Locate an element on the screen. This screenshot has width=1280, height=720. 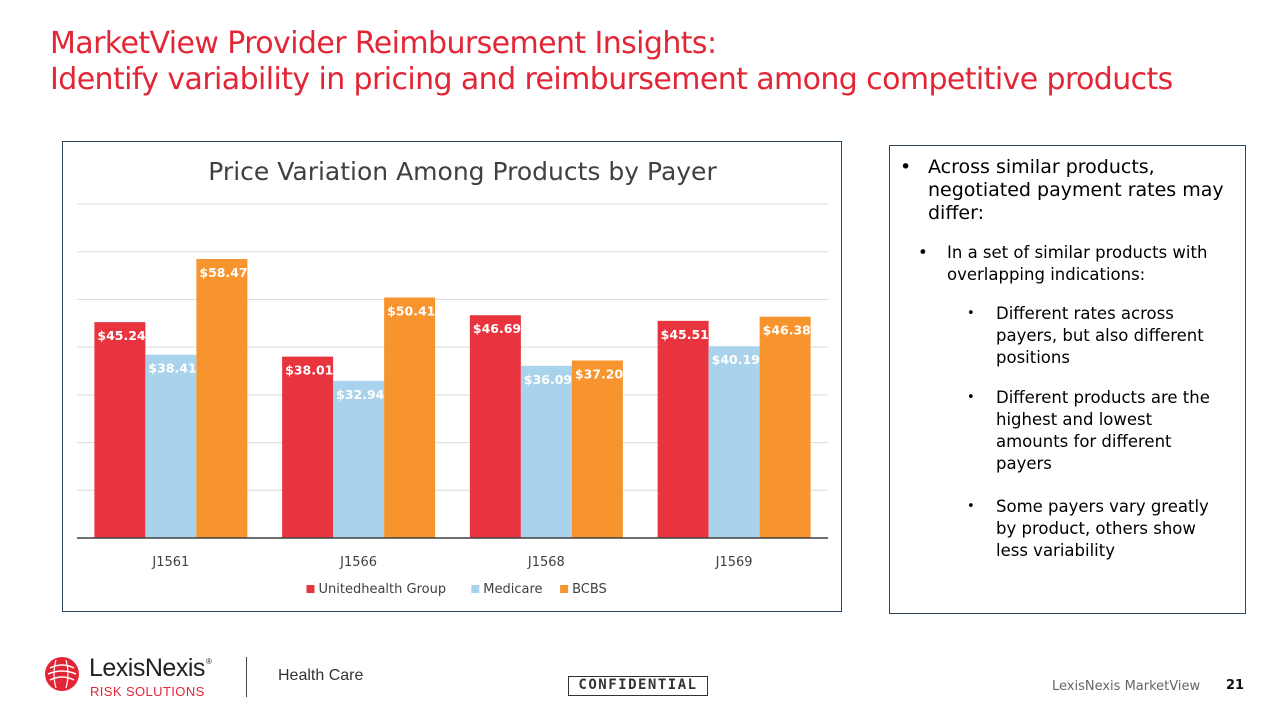
x-tick-label: J1566 is located at coordinates (358, 562).